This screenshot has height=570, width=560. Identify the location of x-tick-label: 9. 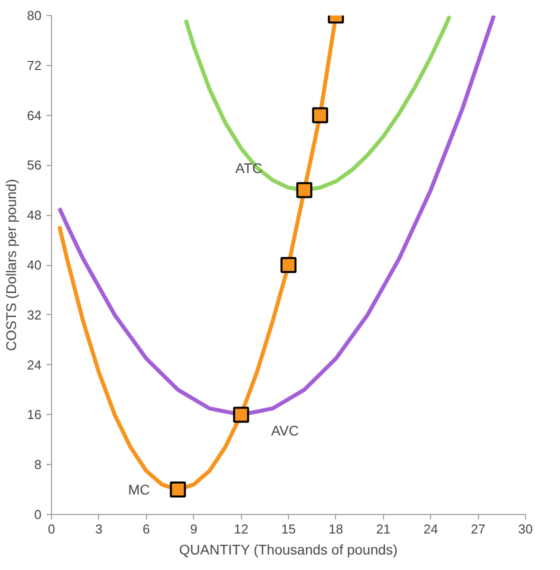
(194, 529).